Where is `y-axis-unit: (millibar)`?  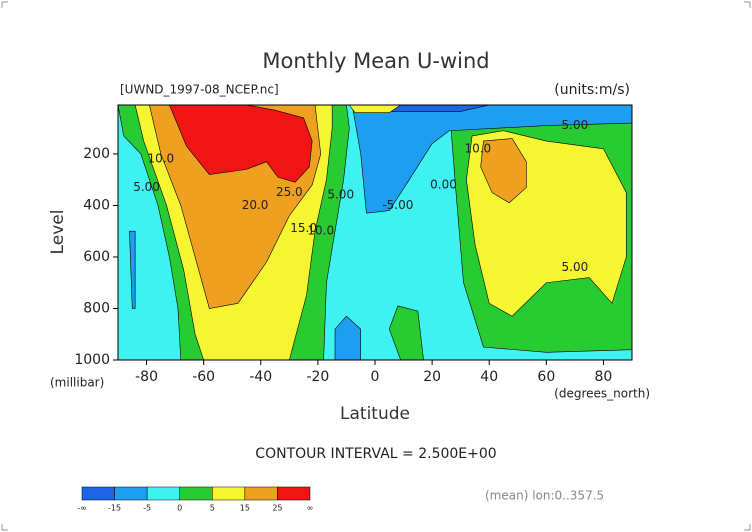
y-axis-unit: (millibar) is located at coordinates (77, 383).